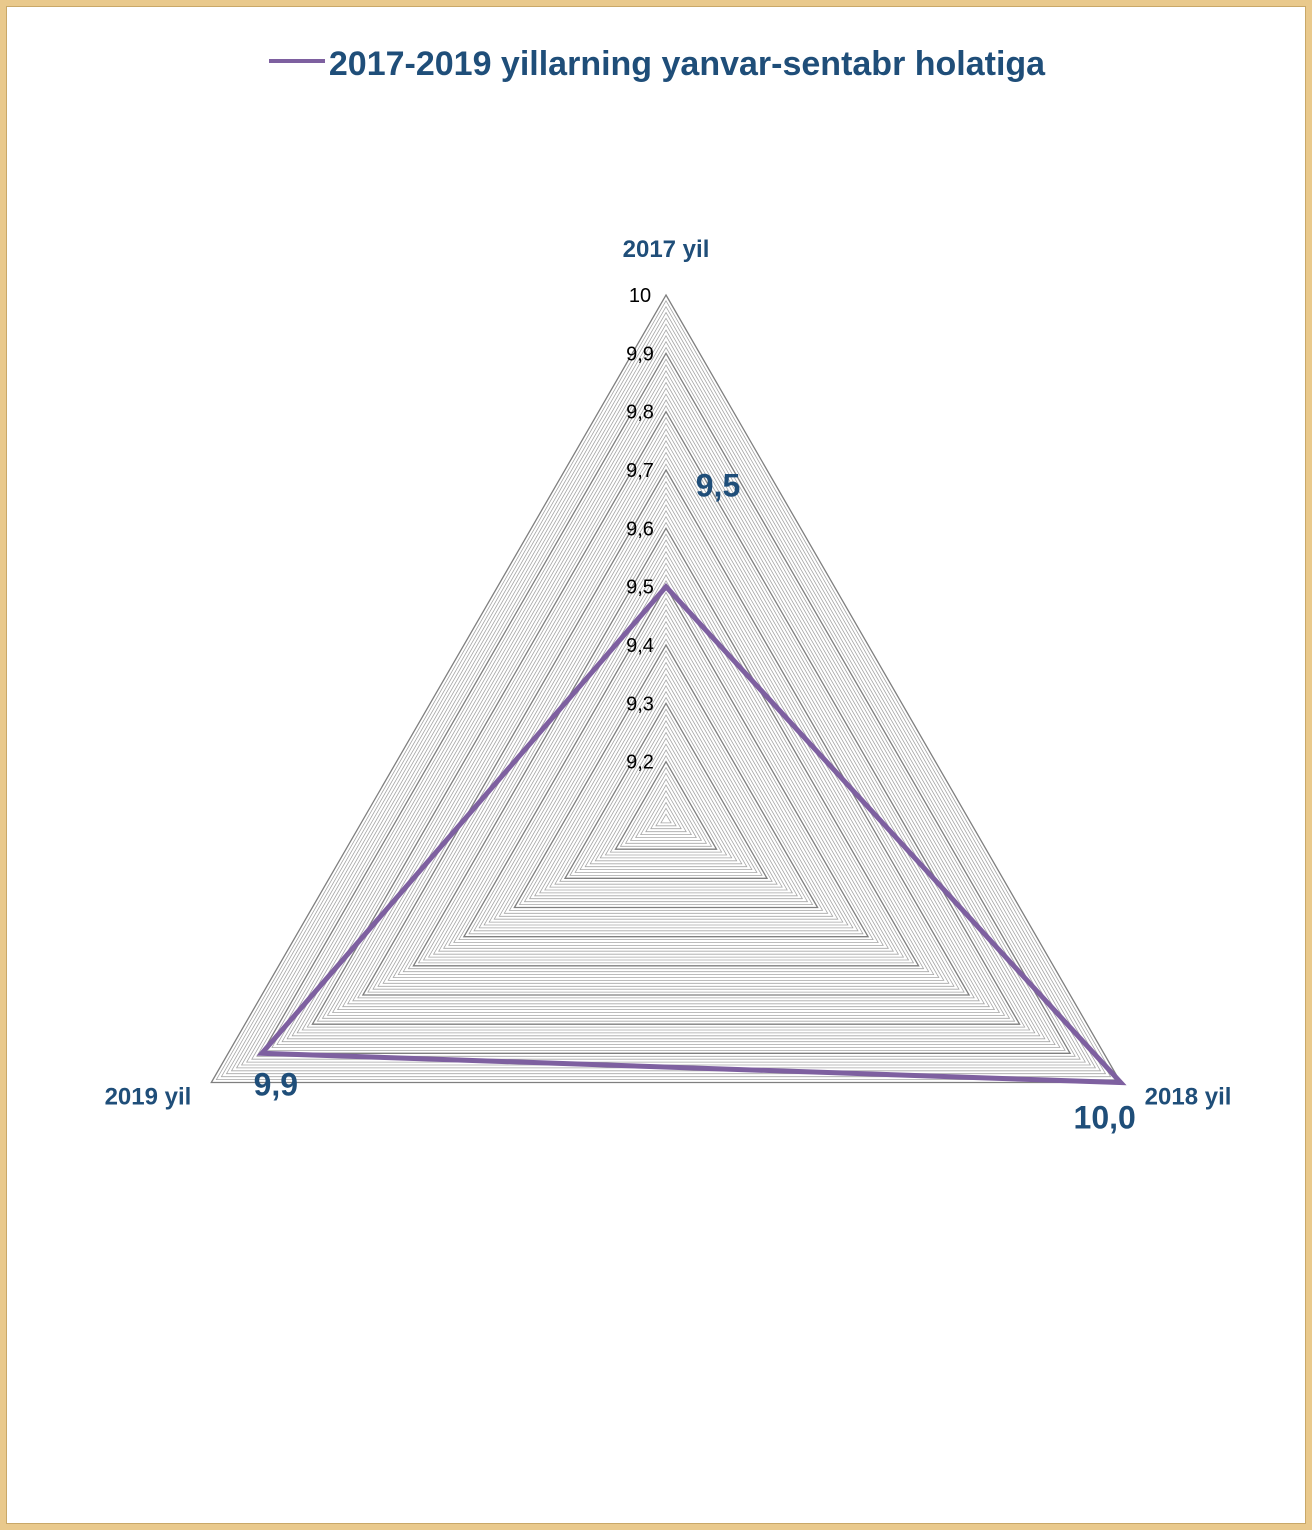 This screenshot has height=1530, width=1312. Describe the element at coordinates (640, 471) in the screenshot. I see `r-tick-label: 9,7` at that location.